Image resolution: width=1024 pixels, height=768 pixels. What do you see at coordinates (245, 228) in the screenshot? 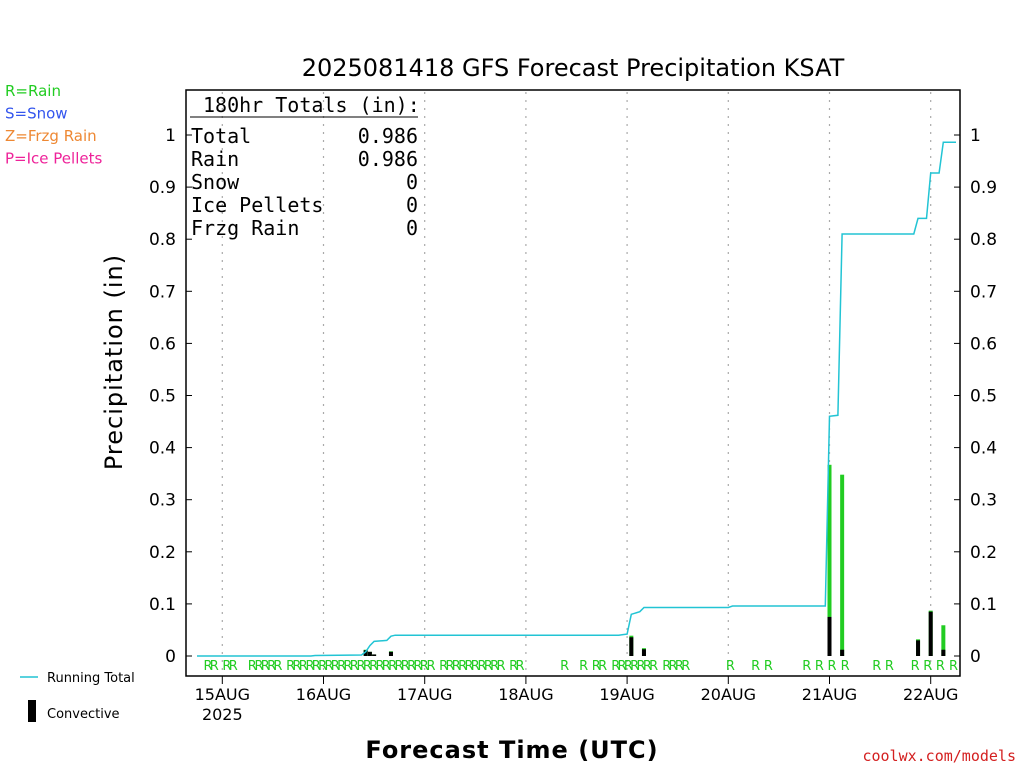
I see `totals-row-label: Frzg Rain` at bounding box center [245, 228].